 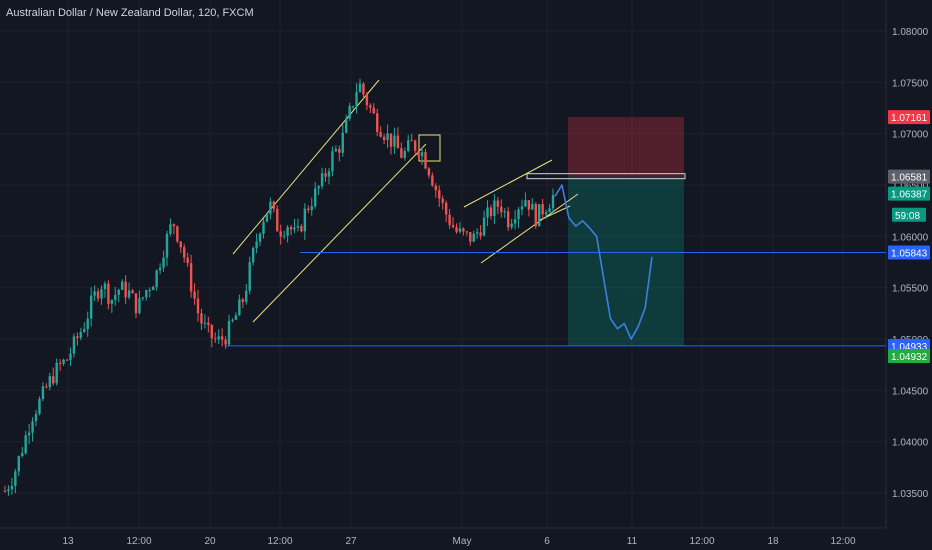 What do you see at coordinates (443, 537) in the screenshot?
I see `time-axis: 13 12:00 20 12:00 27 May 6 11 12:00 18 12:00` at bounding box center [443, 537].